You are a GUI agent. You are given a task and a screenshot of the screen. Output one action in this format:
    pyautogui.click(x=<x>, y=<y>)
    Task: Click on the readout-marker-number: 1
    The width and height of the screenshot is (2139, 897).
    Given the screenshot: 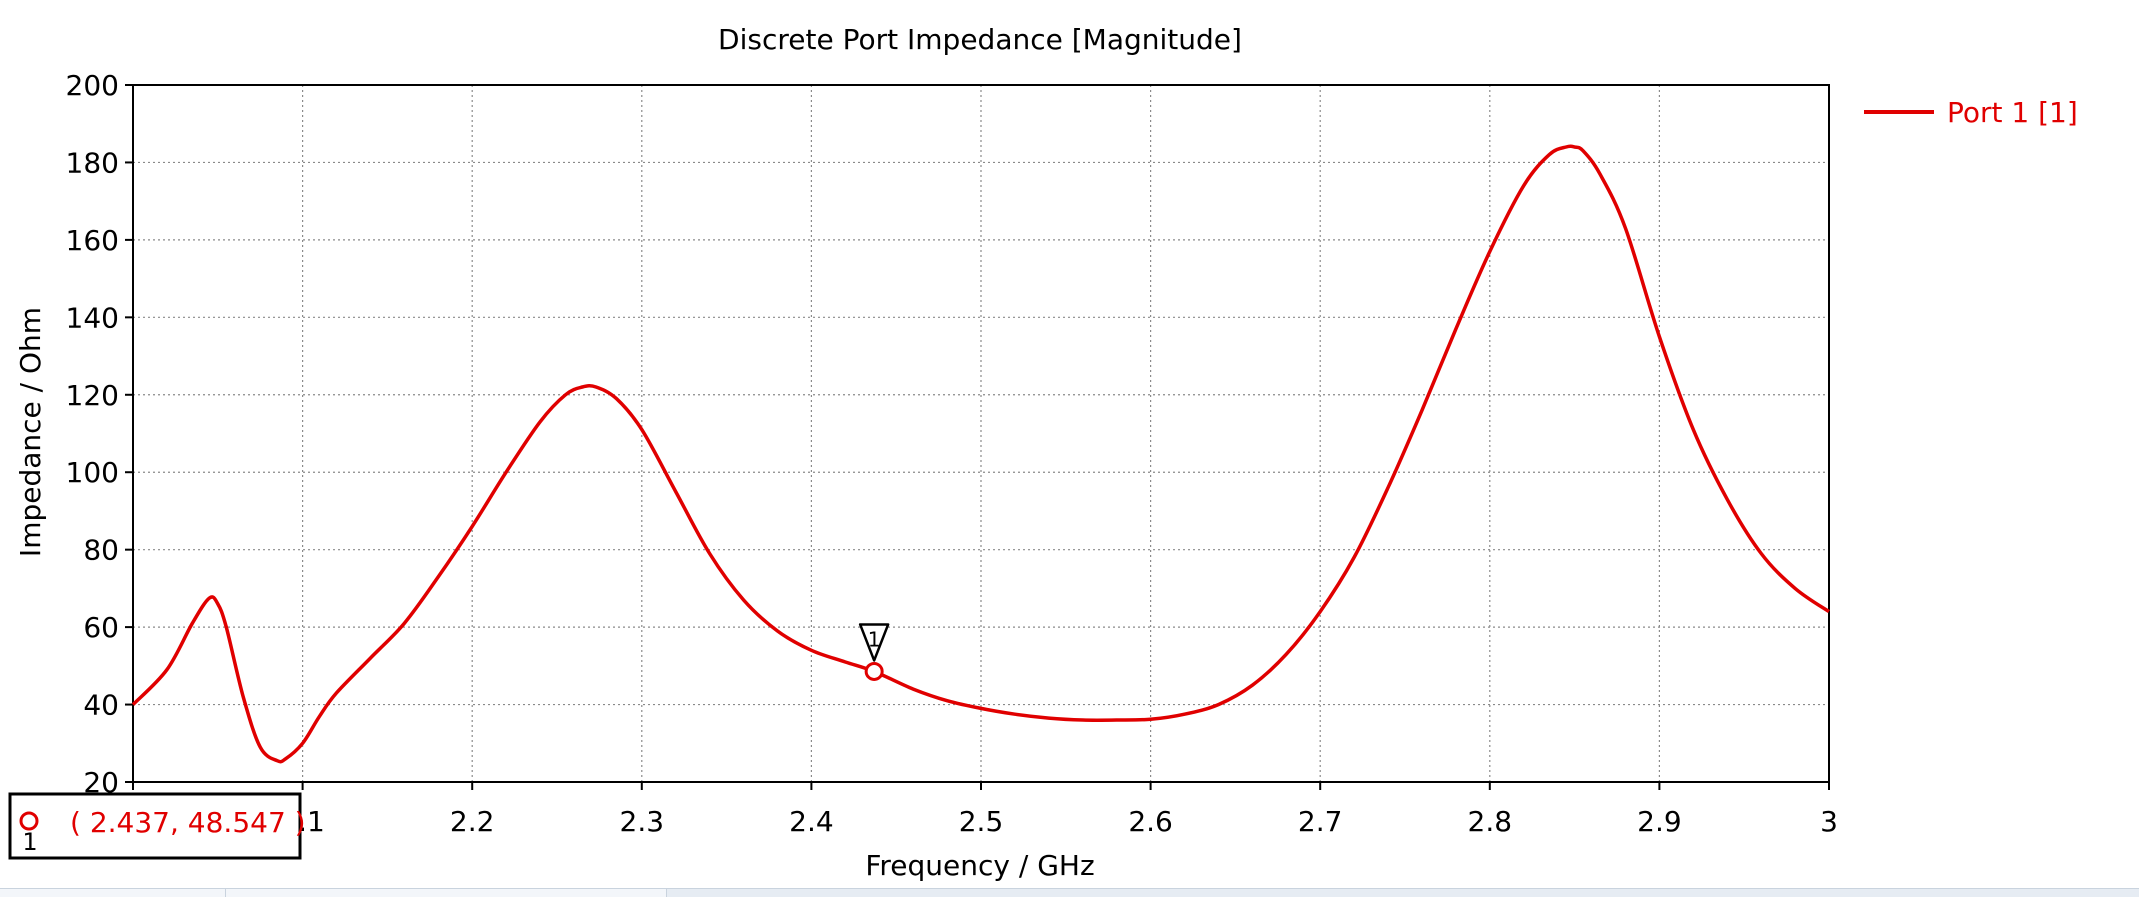 What is the action you would take?
    pyautogui.click(x=29, y=842)
    